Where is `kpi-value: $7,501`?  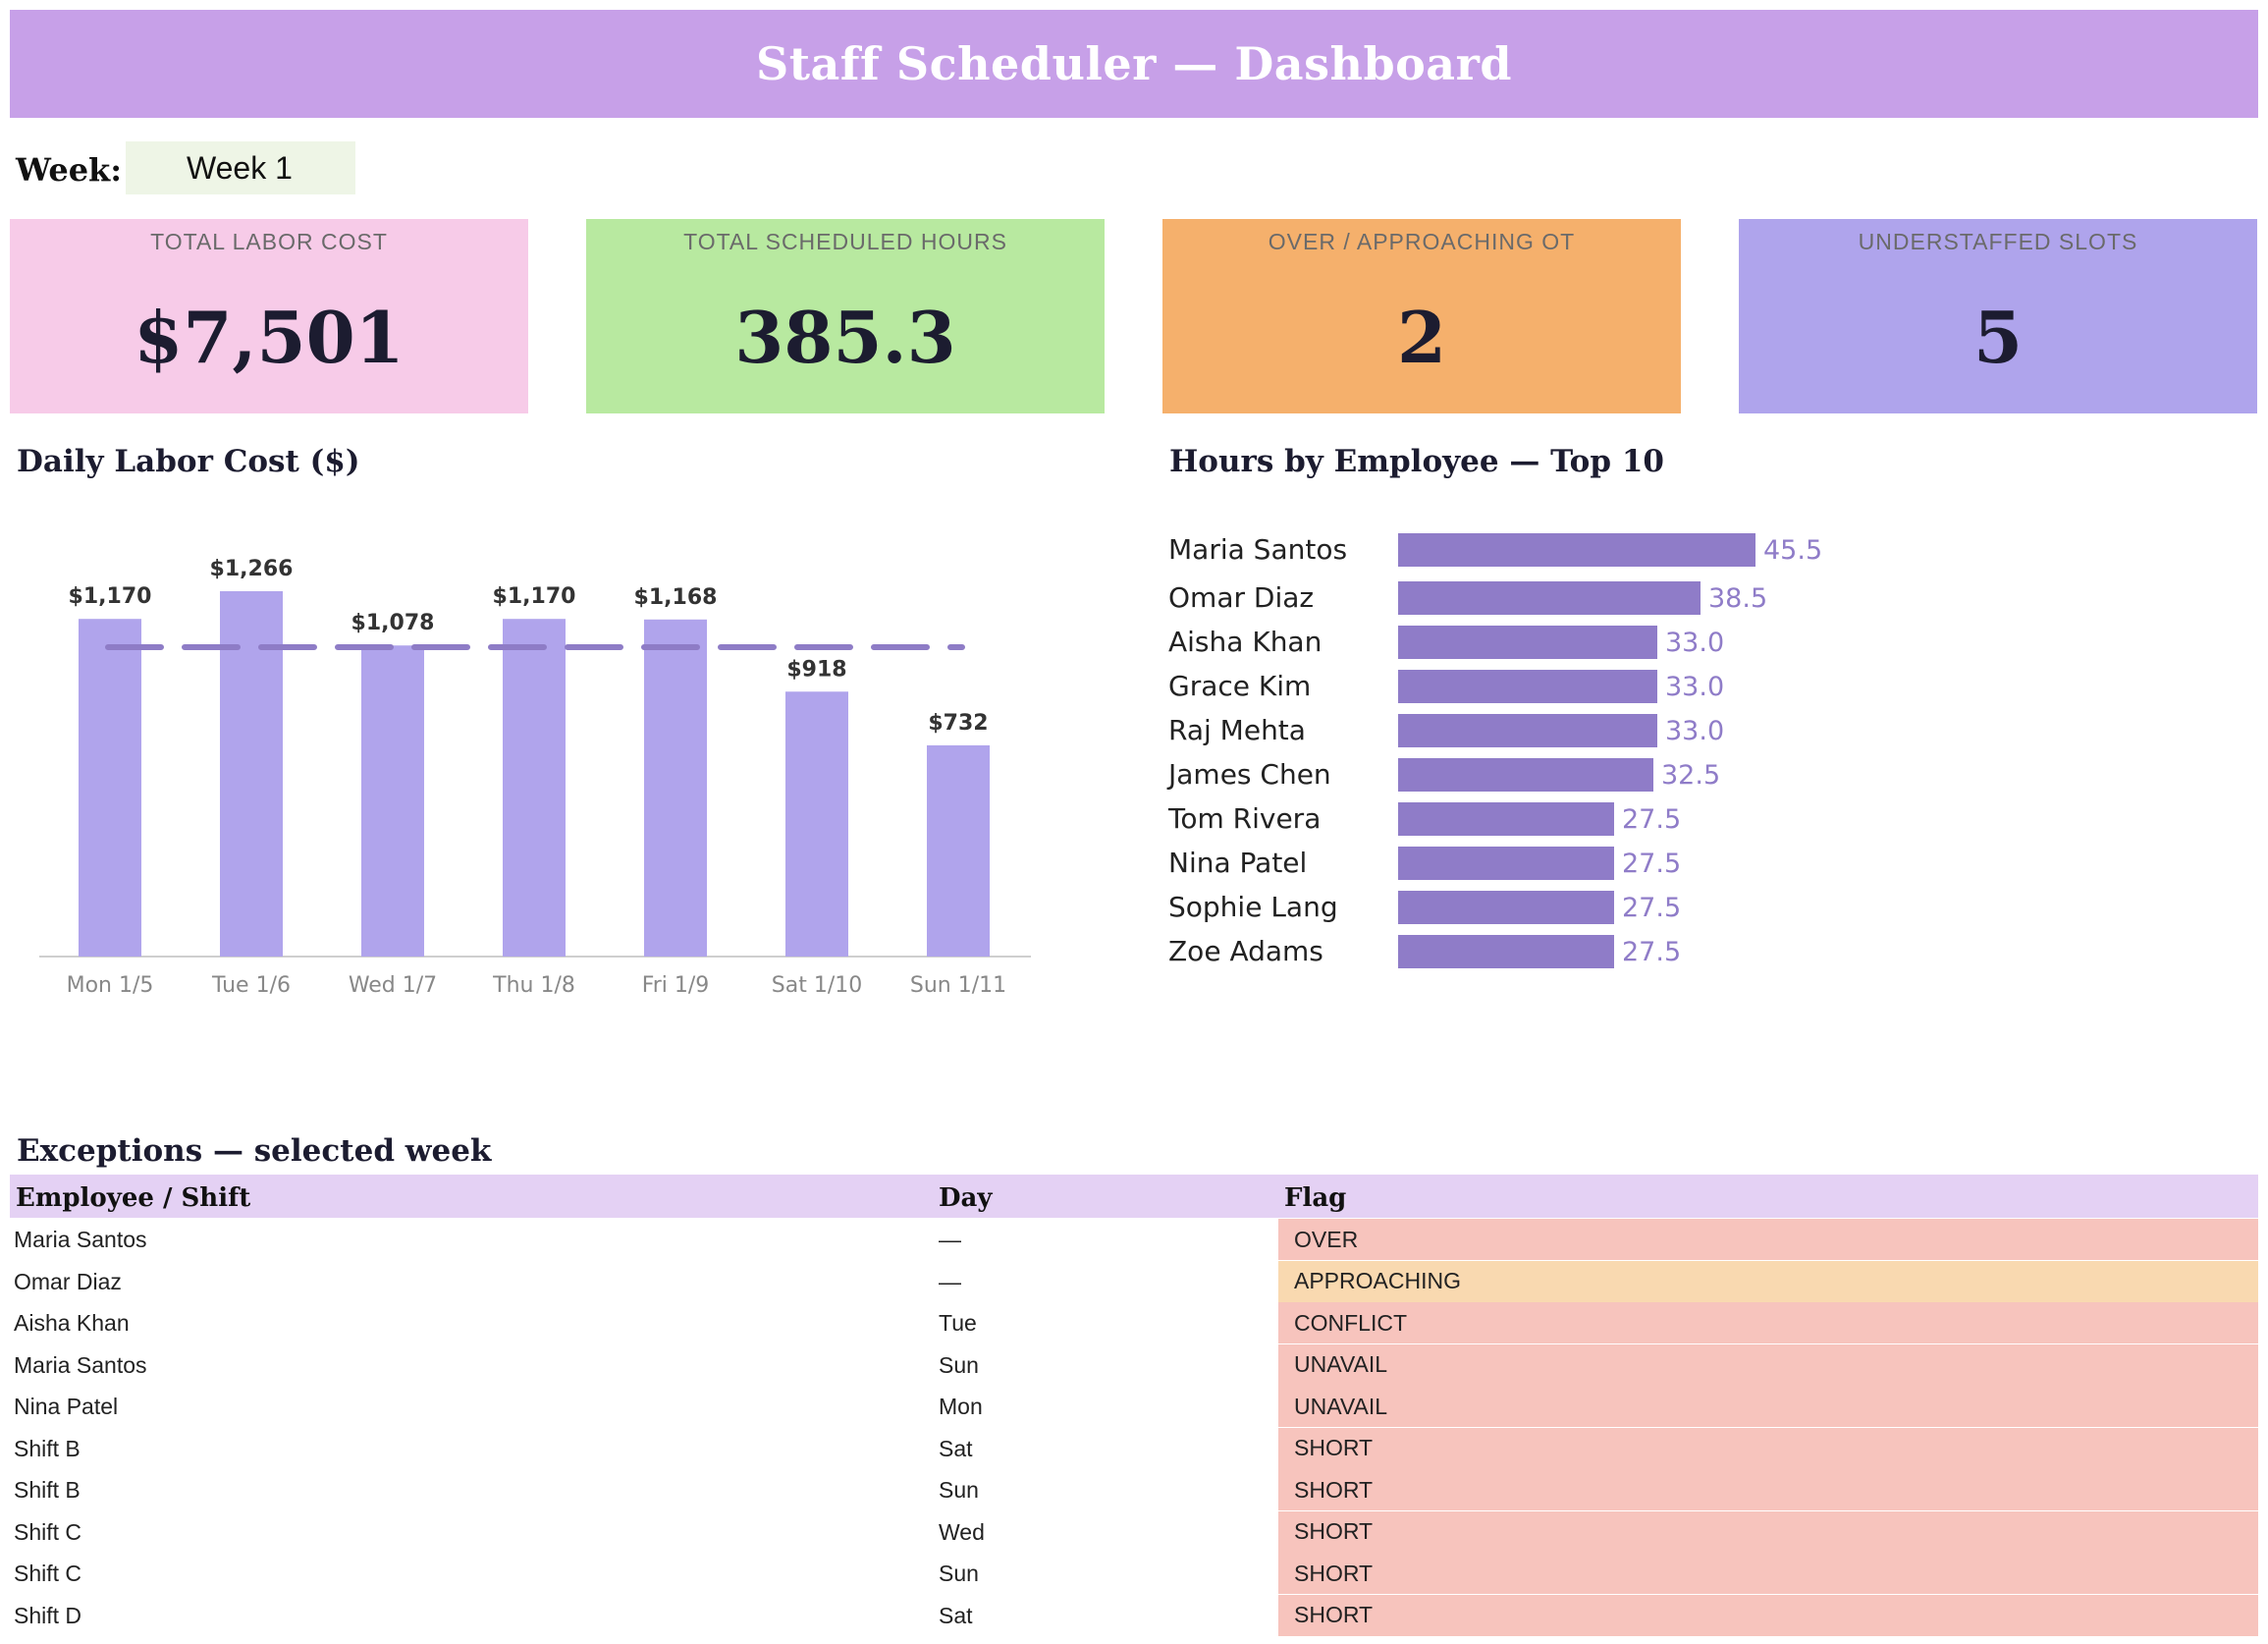
kpi-value: $7,501 is located at coordinates (269, 337).